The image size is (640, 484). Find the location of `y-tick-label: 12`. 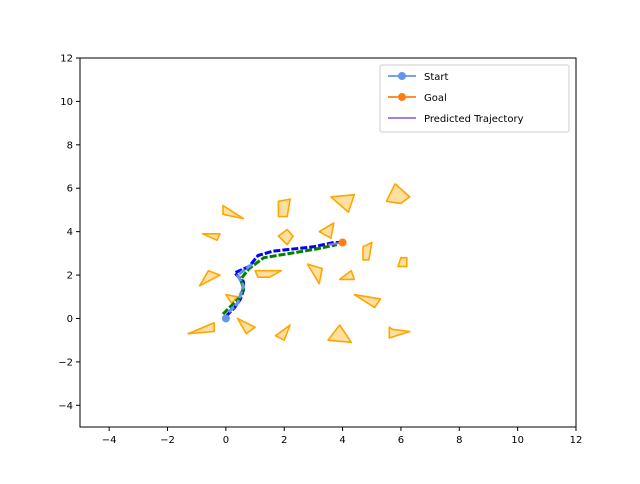

y-tick-label: 12 is located at coordinates (66, 59).